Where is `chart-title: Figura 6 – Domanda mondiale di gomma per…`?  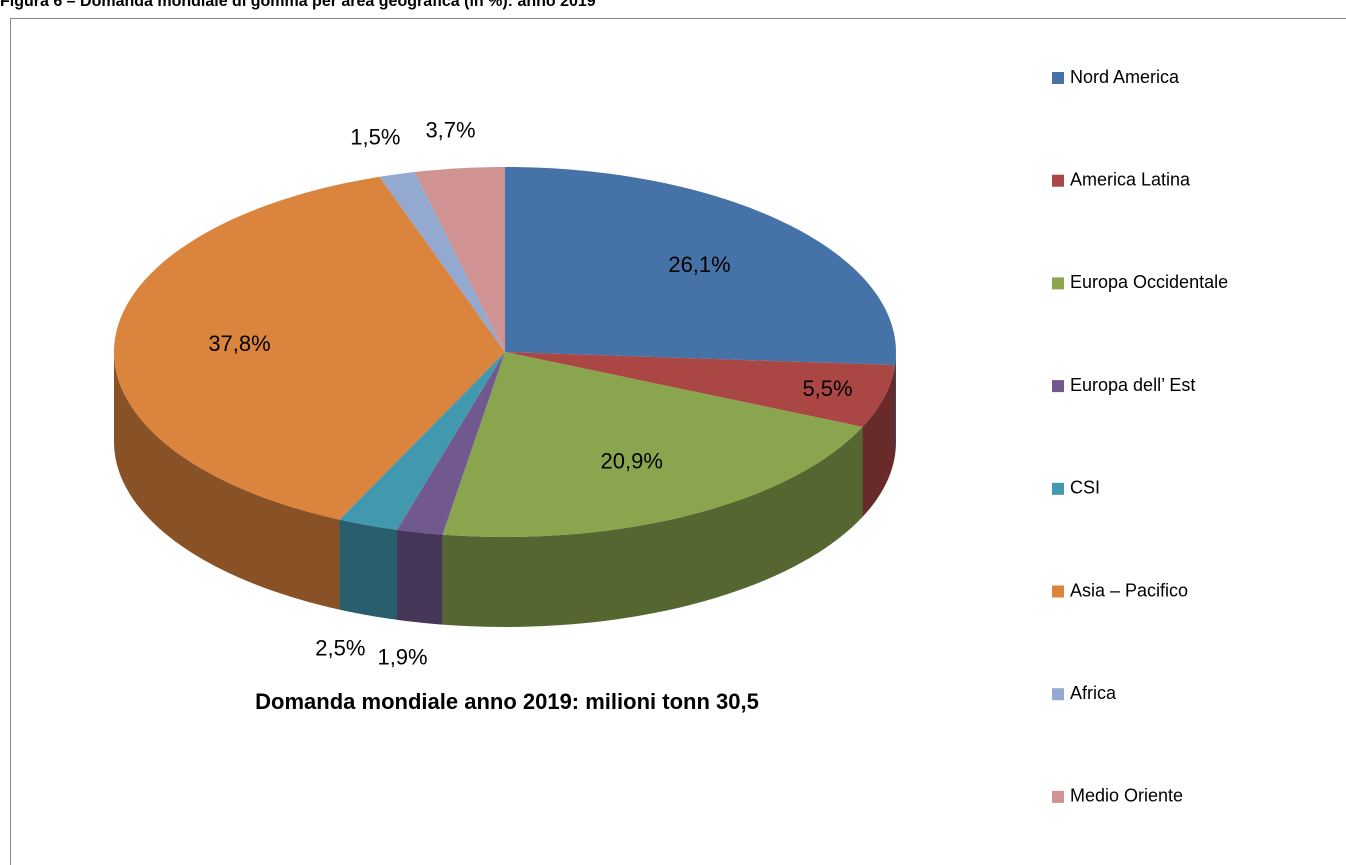
chart-title: Figura 6 – Domanda mondiale di gomma per… is located at coordinates (298, 5).